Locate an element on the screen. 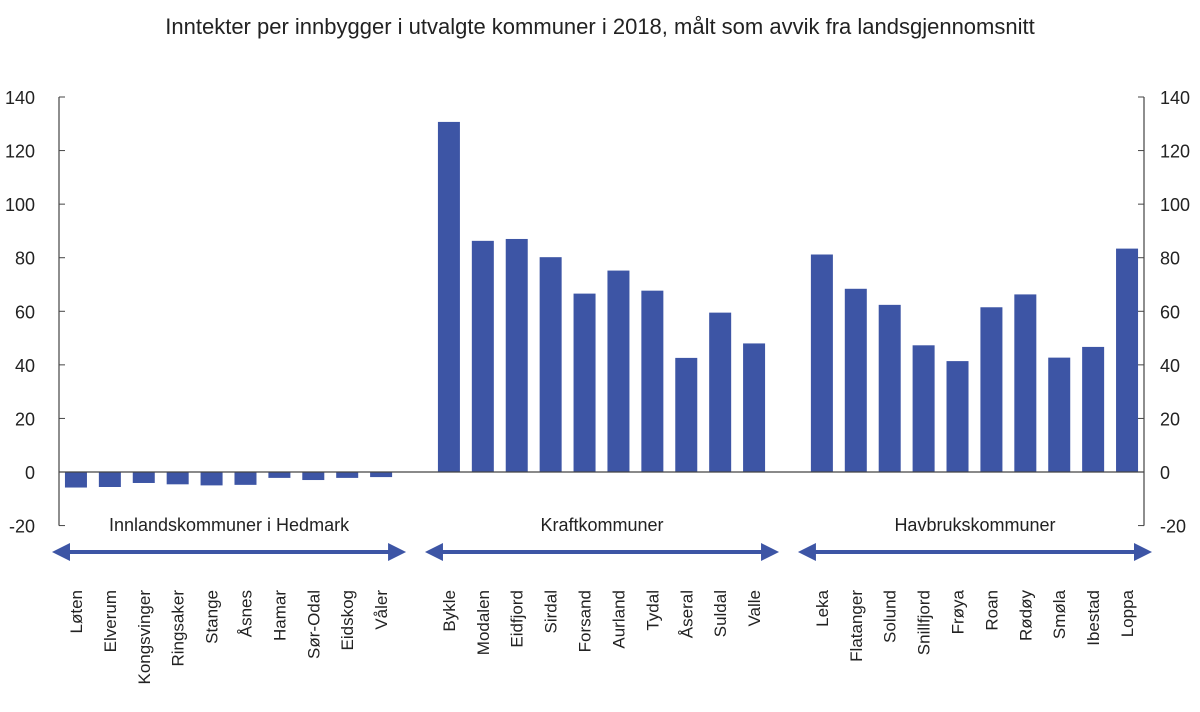  group-label: Kraftkommuner is located at coordinates (601, 525).